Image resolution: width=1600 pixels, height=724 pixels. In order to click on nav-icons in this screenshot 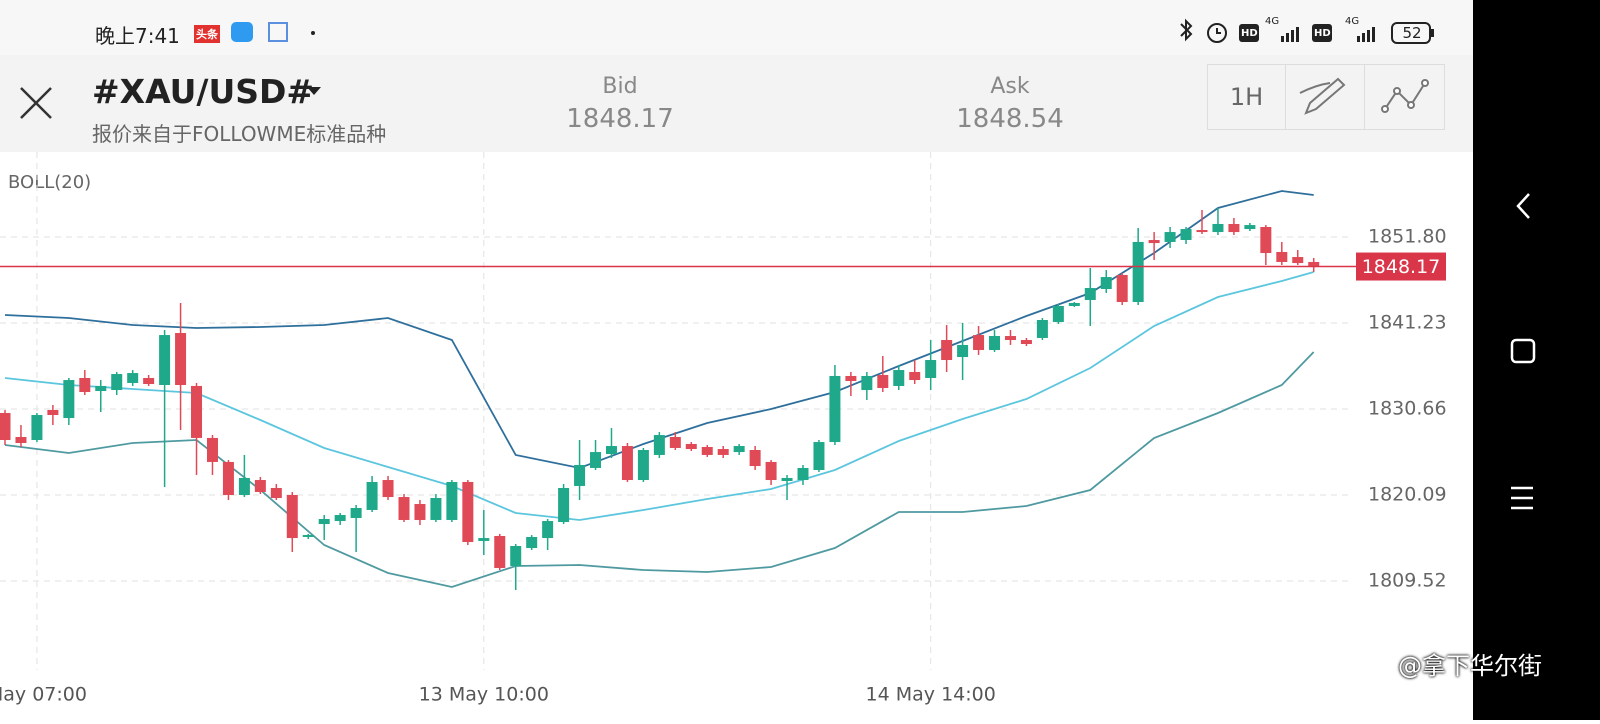, I will do `click(1536, 360)`.